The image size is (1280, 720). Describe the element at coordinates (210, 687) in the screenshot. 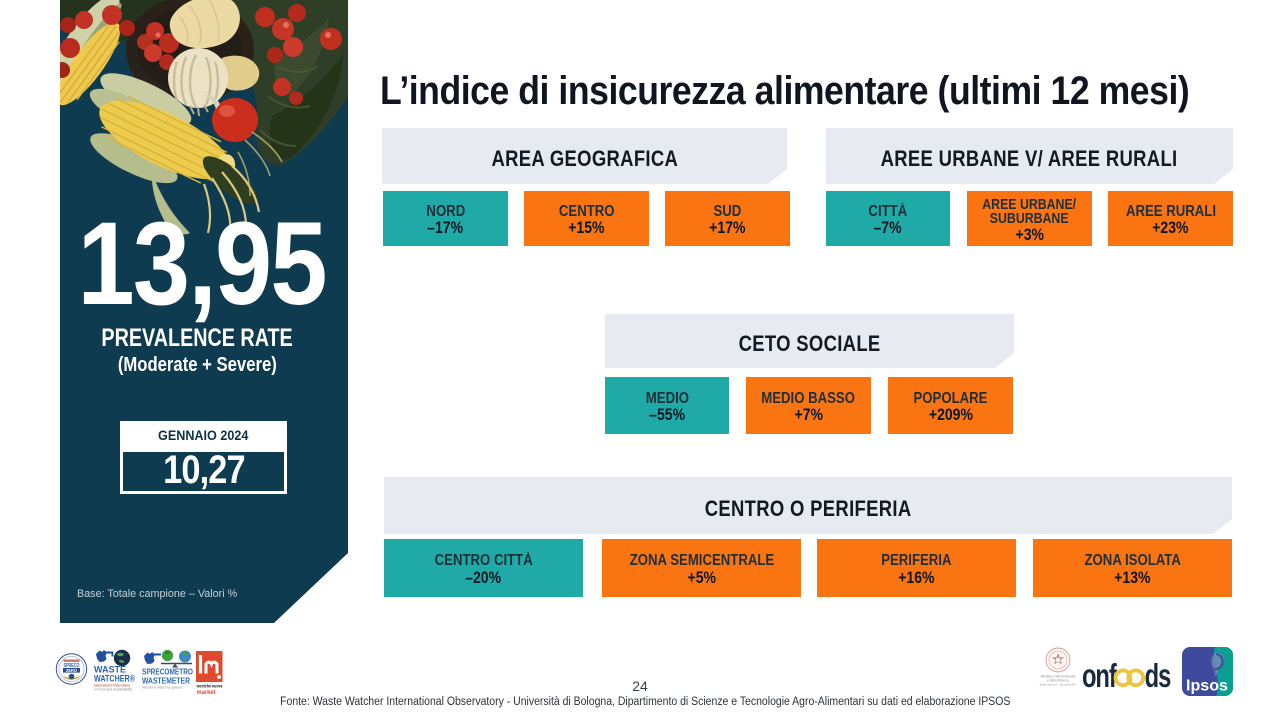

I see `svg-text: tecniche nuove` at that location.